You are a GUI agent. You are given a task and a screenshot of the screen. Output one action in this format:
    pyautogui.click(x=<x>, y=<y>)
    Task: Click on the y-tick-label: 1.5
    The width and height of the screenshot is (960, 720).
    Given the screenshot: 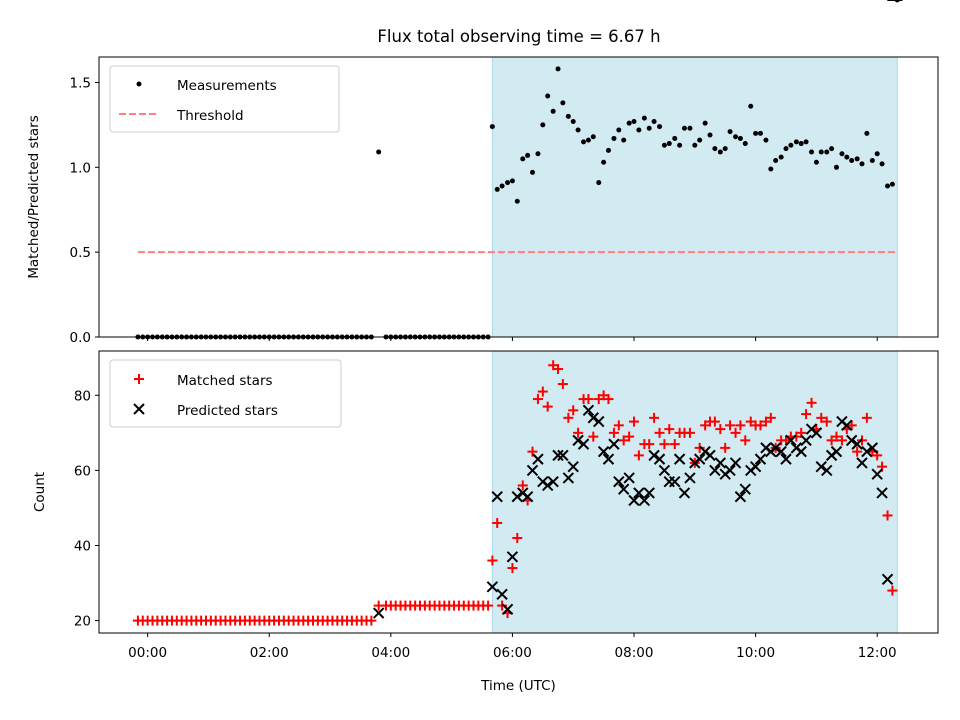 What is the action you would take?
    pyautogui.click(x=80, y=83)
    